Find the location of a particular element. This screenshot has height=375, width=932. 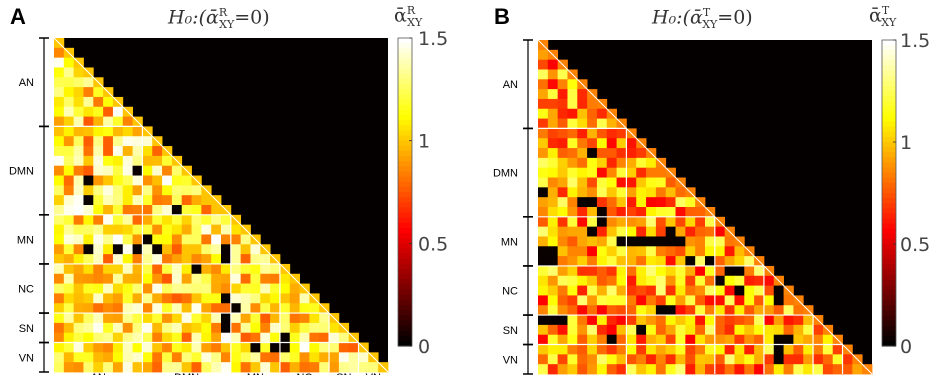

panel-b-letter: B is located at coordinates (502, 16).